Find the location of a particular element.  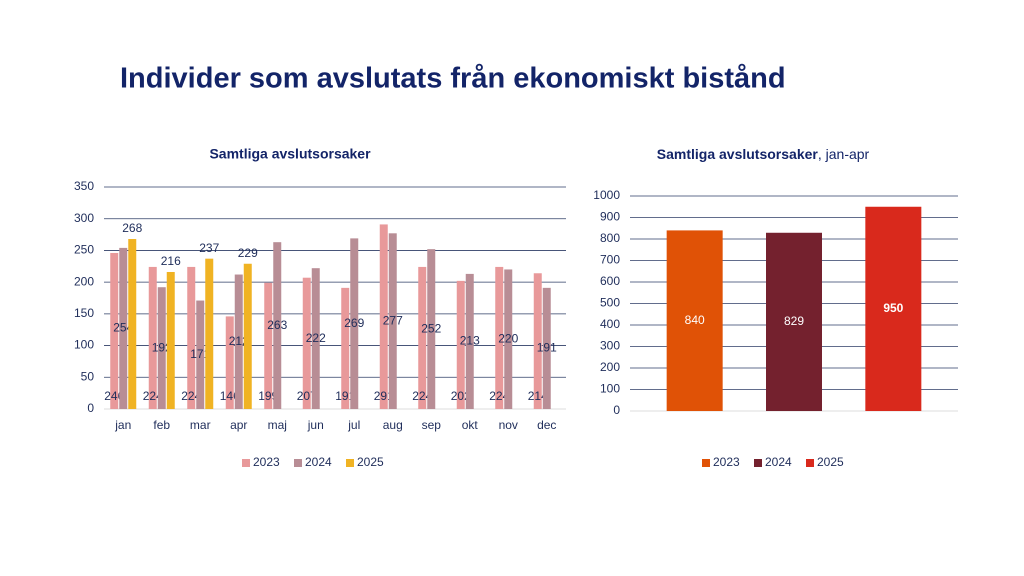

y-tick-label: 700 is located at coordinates (610, 260).